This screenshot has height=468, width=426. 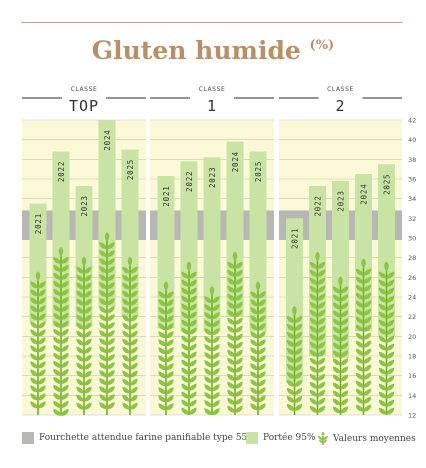 What do you see at coordinates (412, 180) in the screenshot?
I see `y-tick-label: 36` at bounding box center [412, 180].